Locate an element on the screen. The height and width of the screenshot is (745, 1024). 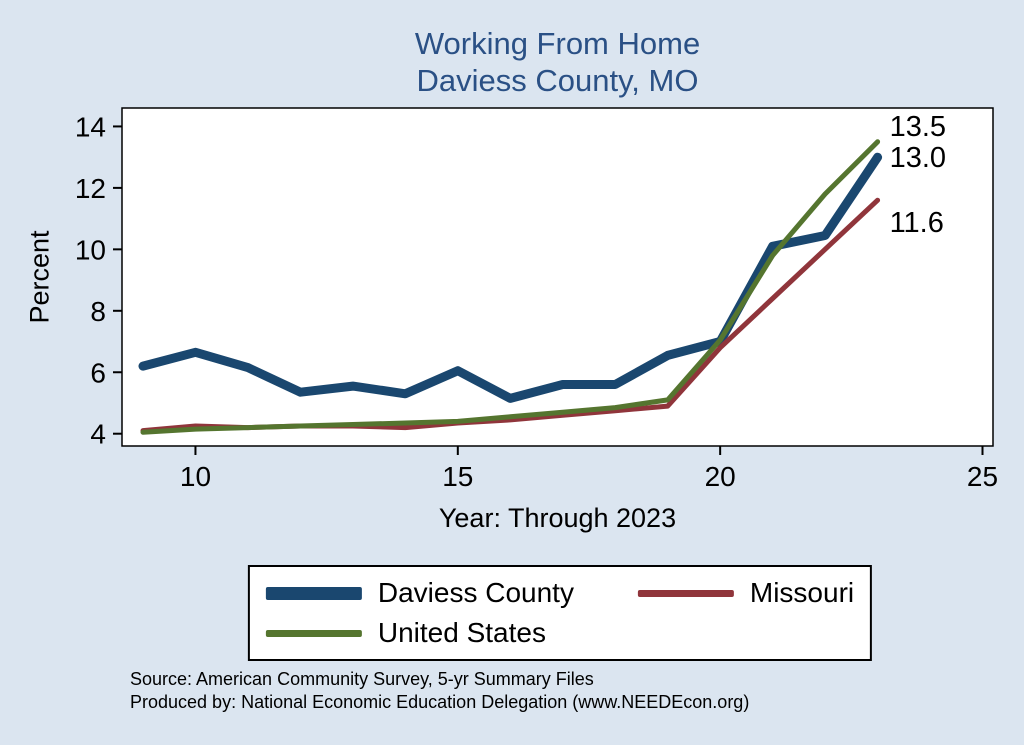
legend-item-missouri: Missouri is located at coordinates (746, 593).